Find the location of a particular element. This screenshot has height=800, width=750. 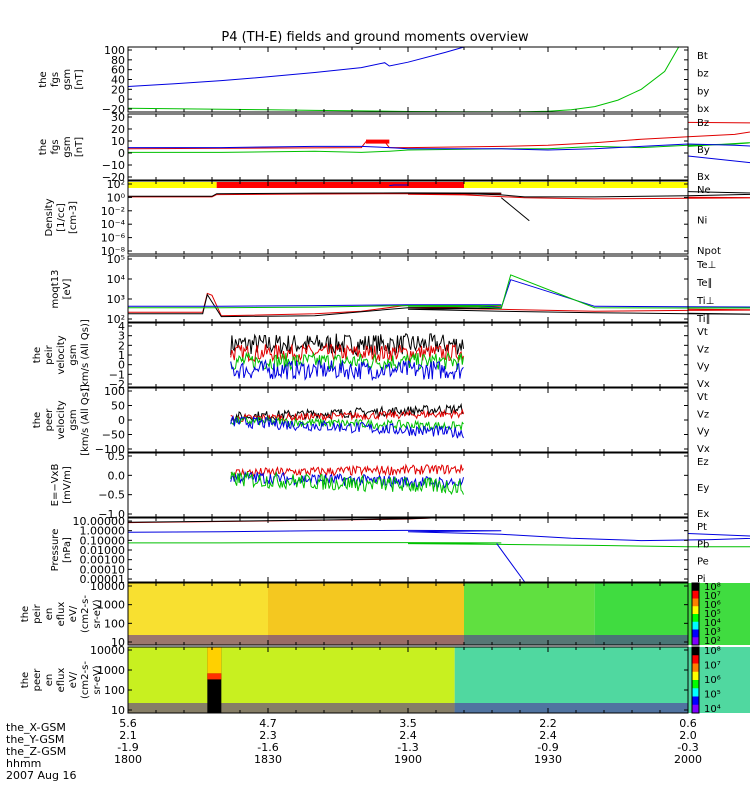

legend-entry: Pe is located at coordinates (703, 562).